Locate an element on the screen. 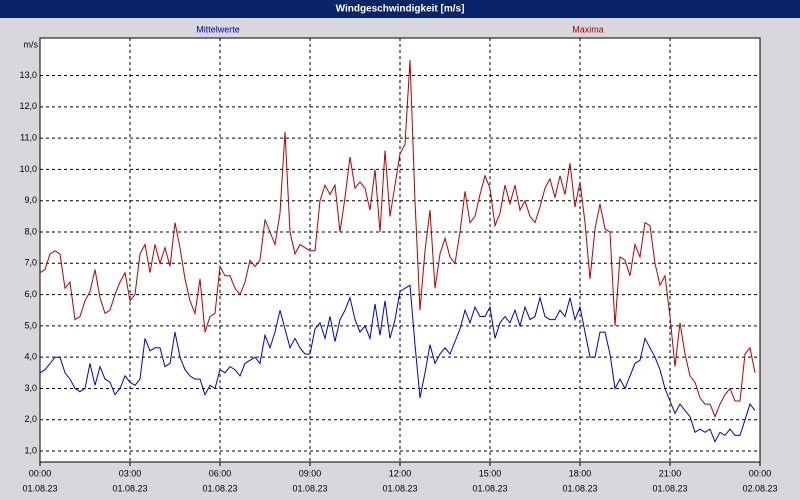  legend-entry: Mittelwerte is located at coordinates (218, 29).